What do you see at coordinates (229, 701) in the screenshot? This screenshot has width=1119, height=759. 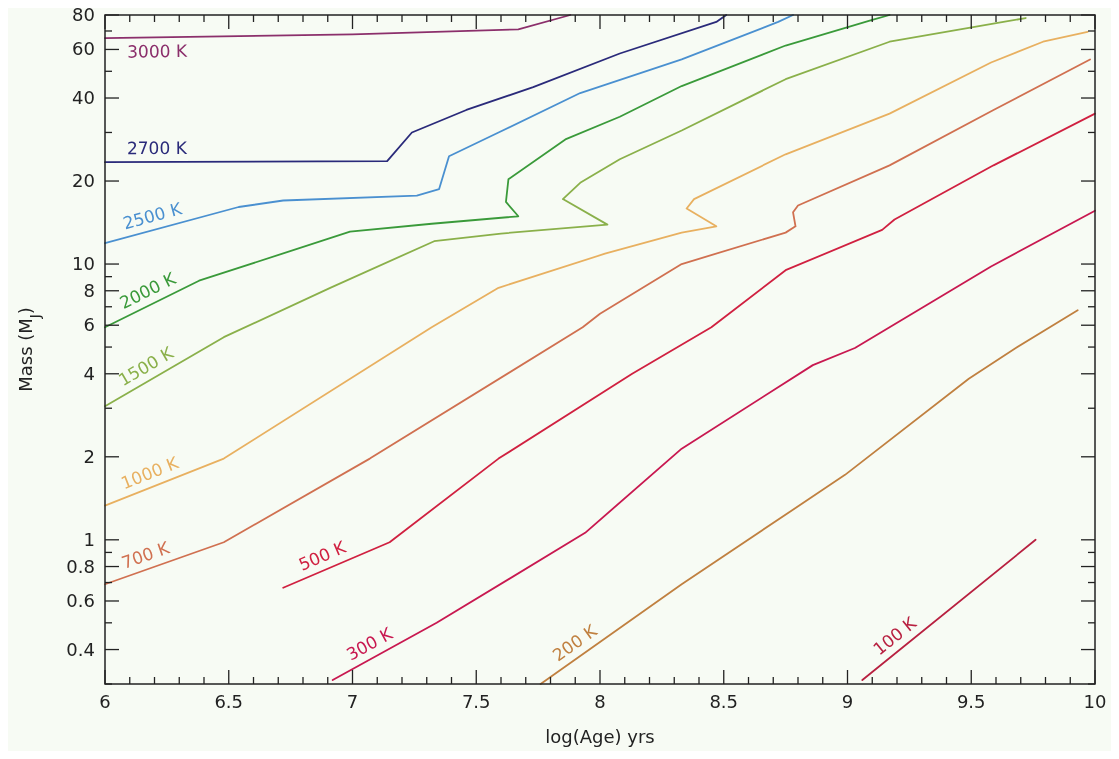 I see `x-tick-label: 6.5` at bounding box center [229, 701].